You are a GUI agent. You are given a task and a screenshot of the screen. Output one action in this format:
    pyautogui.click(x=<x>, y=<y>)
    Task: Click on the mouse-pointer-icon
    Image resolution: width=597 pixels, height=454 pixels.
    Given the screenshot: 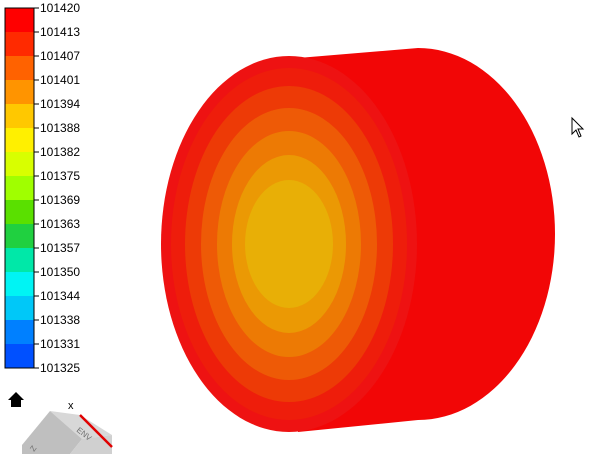 What is the action you would take?
    pyautogui.click(x=578, y=127)
    